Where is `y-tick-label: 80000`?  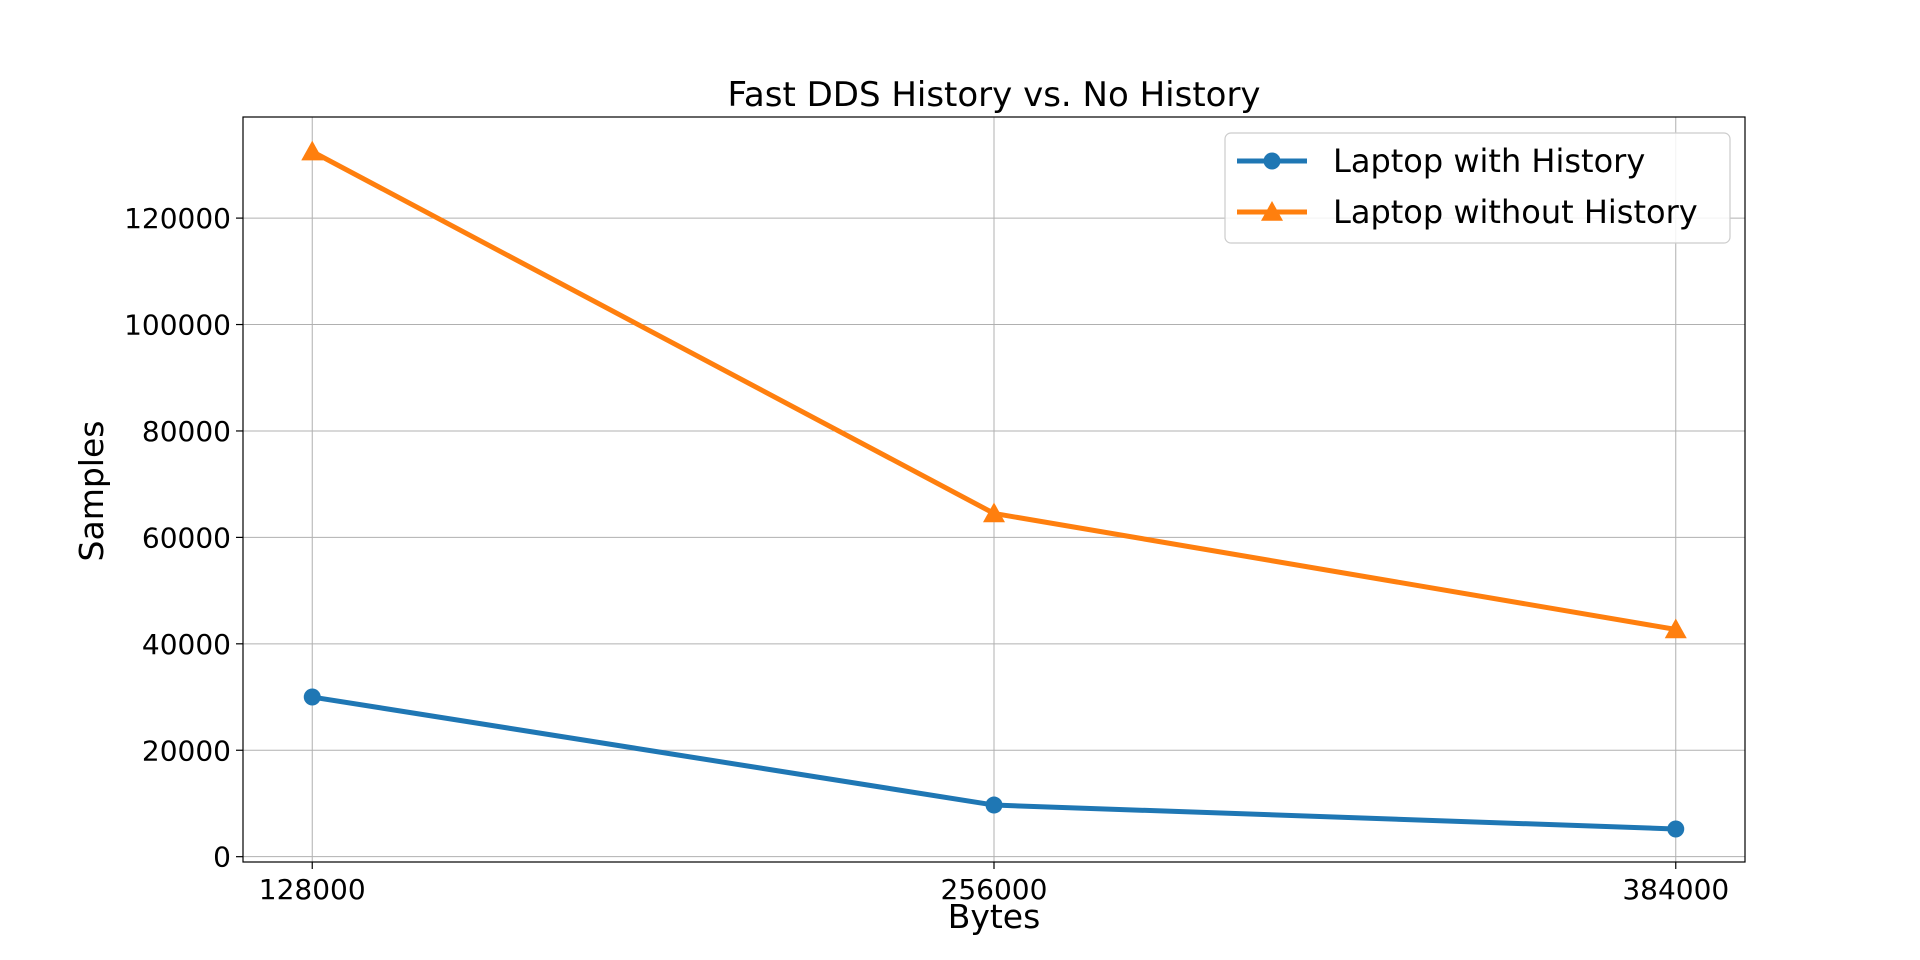
y-tick-label: 80000 is located at coordinates (186, 431).